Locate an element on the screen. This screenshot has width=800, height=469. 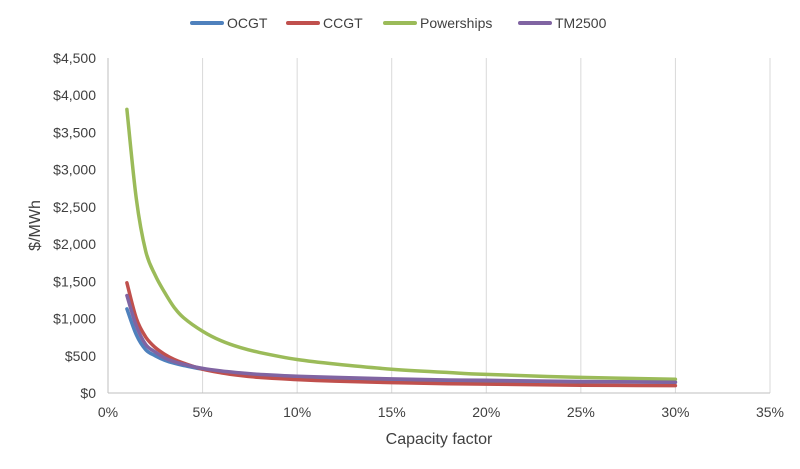
y-tick-label: $2,000 is located at coordinates (74, 244).